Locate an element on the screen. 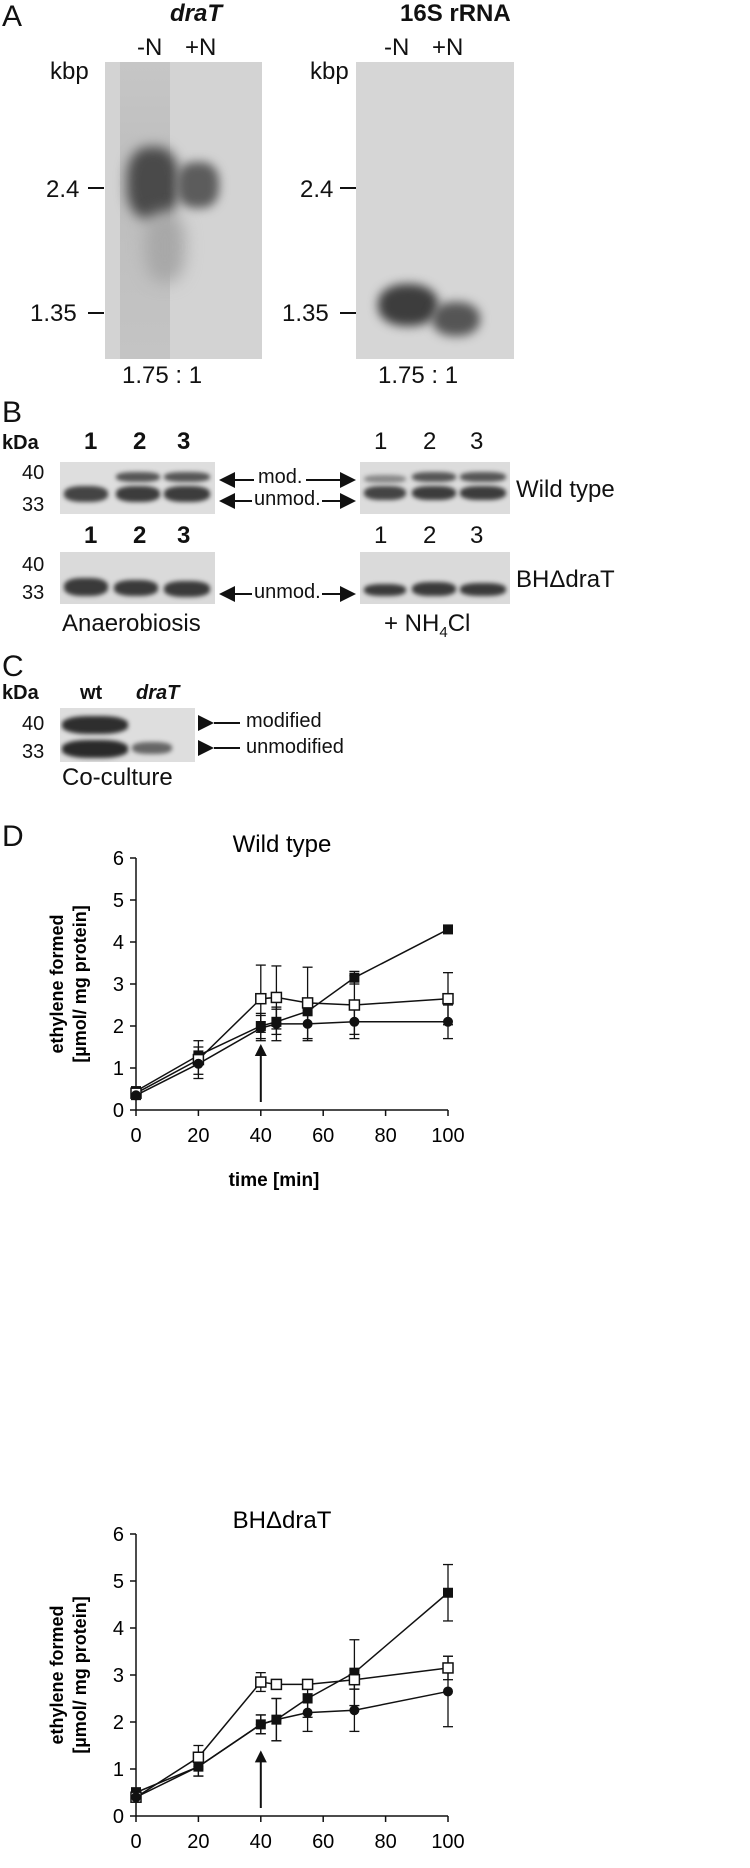 The width and height of the screenshot is (750, 1868). western-blot-coculture is located at coordinates (127, 735).